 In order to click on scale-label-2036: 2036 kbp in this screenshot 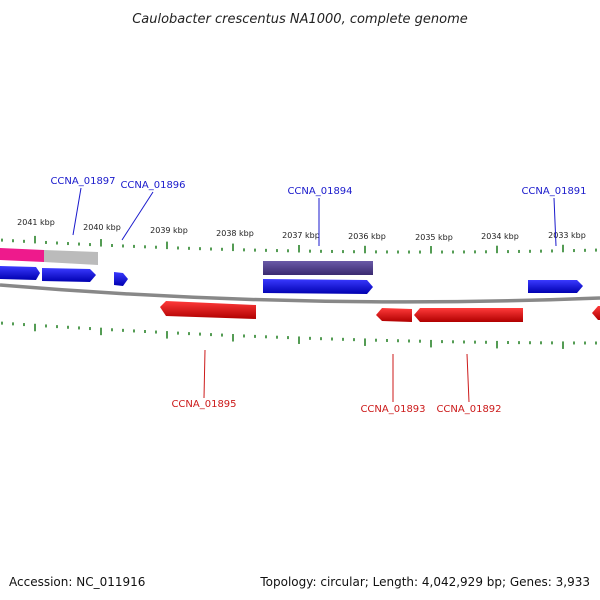, I will do `click(367, 236)`.